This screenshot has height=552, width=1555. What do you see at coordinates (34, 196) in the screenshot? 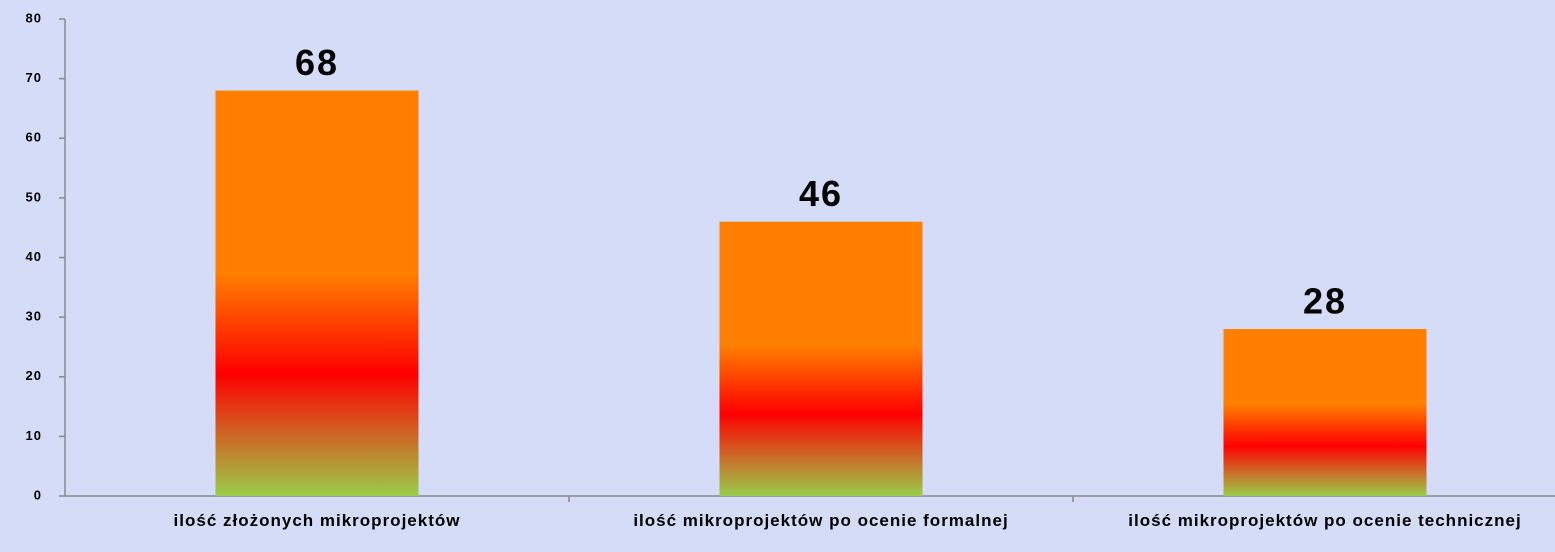
I see `y-tick-label: 50` at bounding box center [34, 196].